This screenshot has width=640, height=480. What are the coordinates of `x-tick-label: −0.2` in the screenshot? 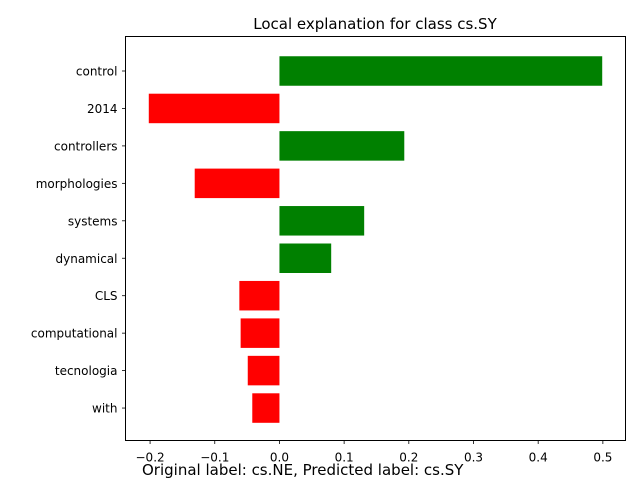 It's located at (150, 458).